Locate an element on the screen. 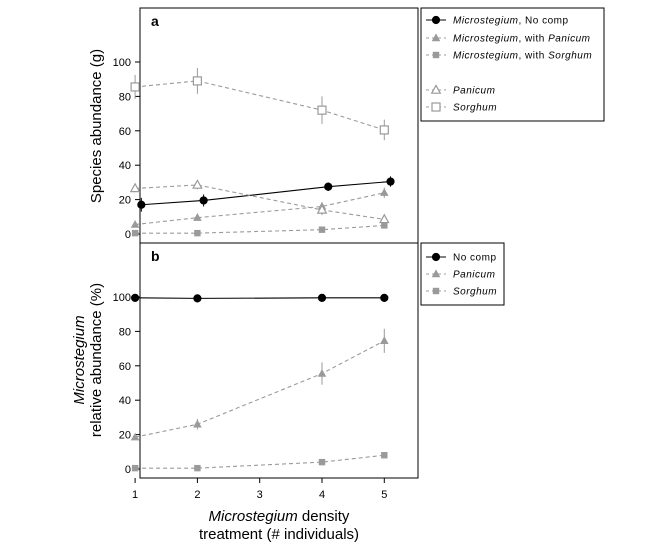 The image size is (650, 555). legend: No comp Panicum Sorghum is located at coordinates (462, 274).